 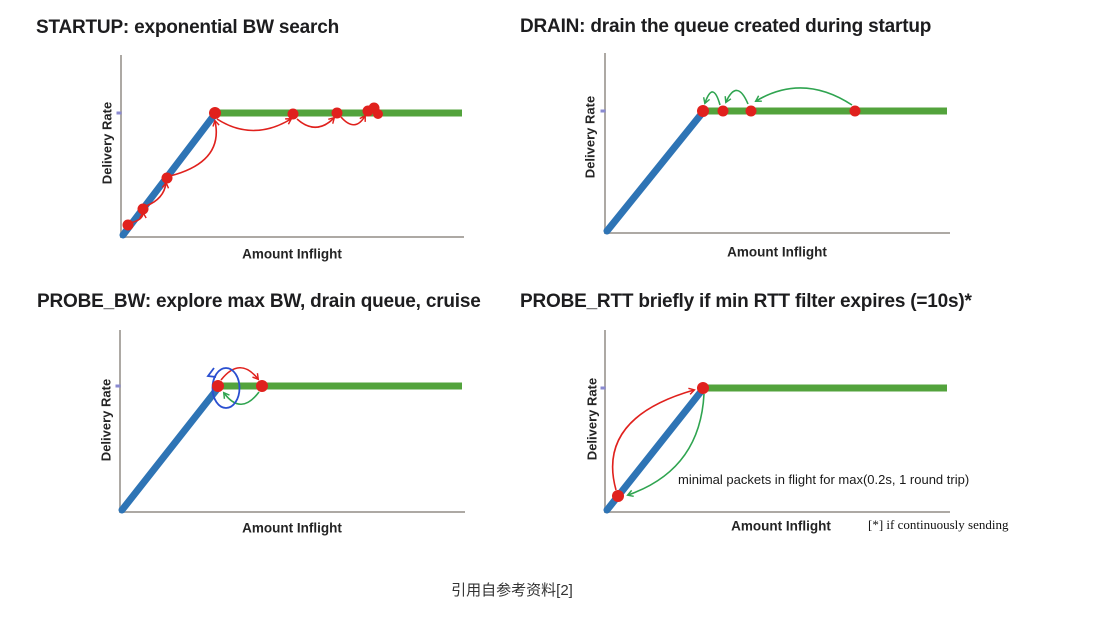 What do you see at coordinates (512, 590) in the screenshot?
I see `source-caption: 引用自参考资料[2]` at bounding box center [512, 590].